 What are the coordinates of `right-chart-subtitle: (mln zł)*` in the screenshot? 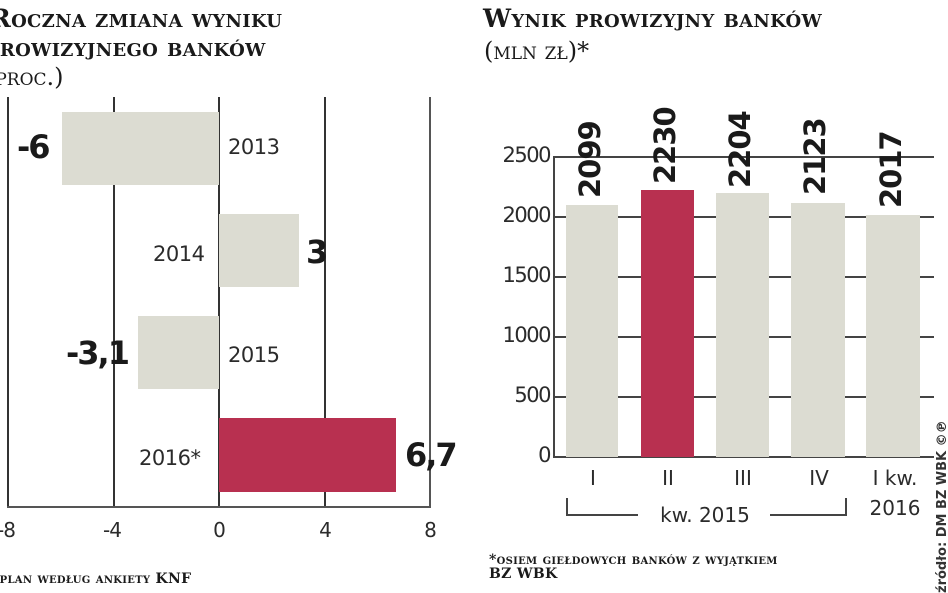 It's located at (537, 51).